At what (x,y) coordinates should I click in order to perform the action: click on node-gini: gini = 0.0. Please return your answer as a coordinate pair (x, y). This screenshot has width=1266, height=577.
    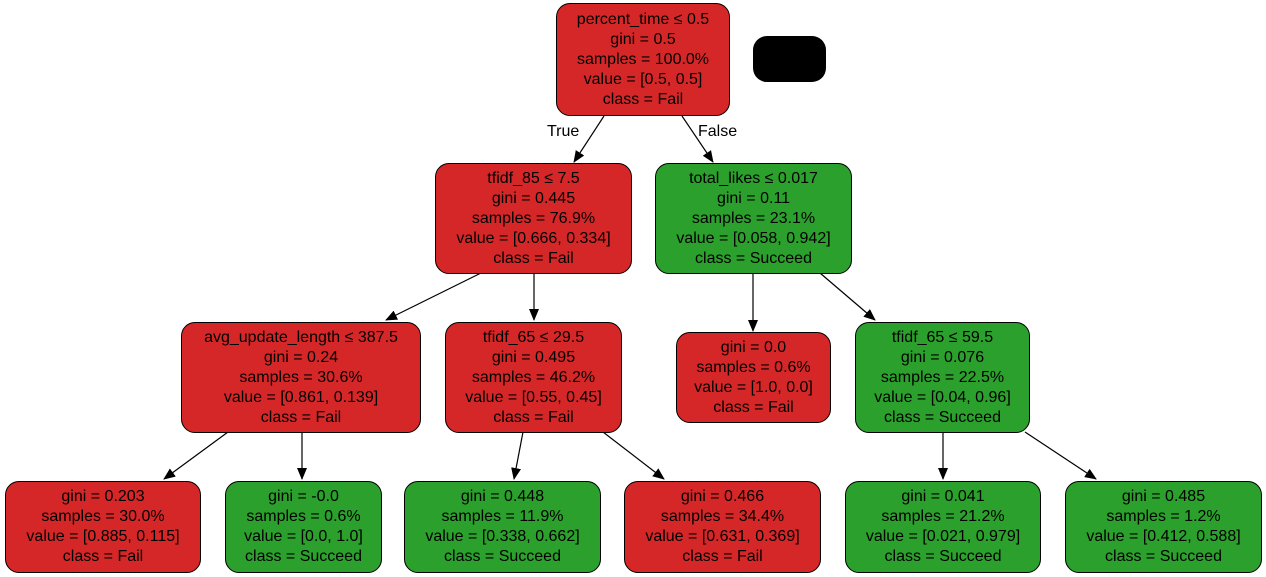
    Looking at the image, I should click on (753, 347).